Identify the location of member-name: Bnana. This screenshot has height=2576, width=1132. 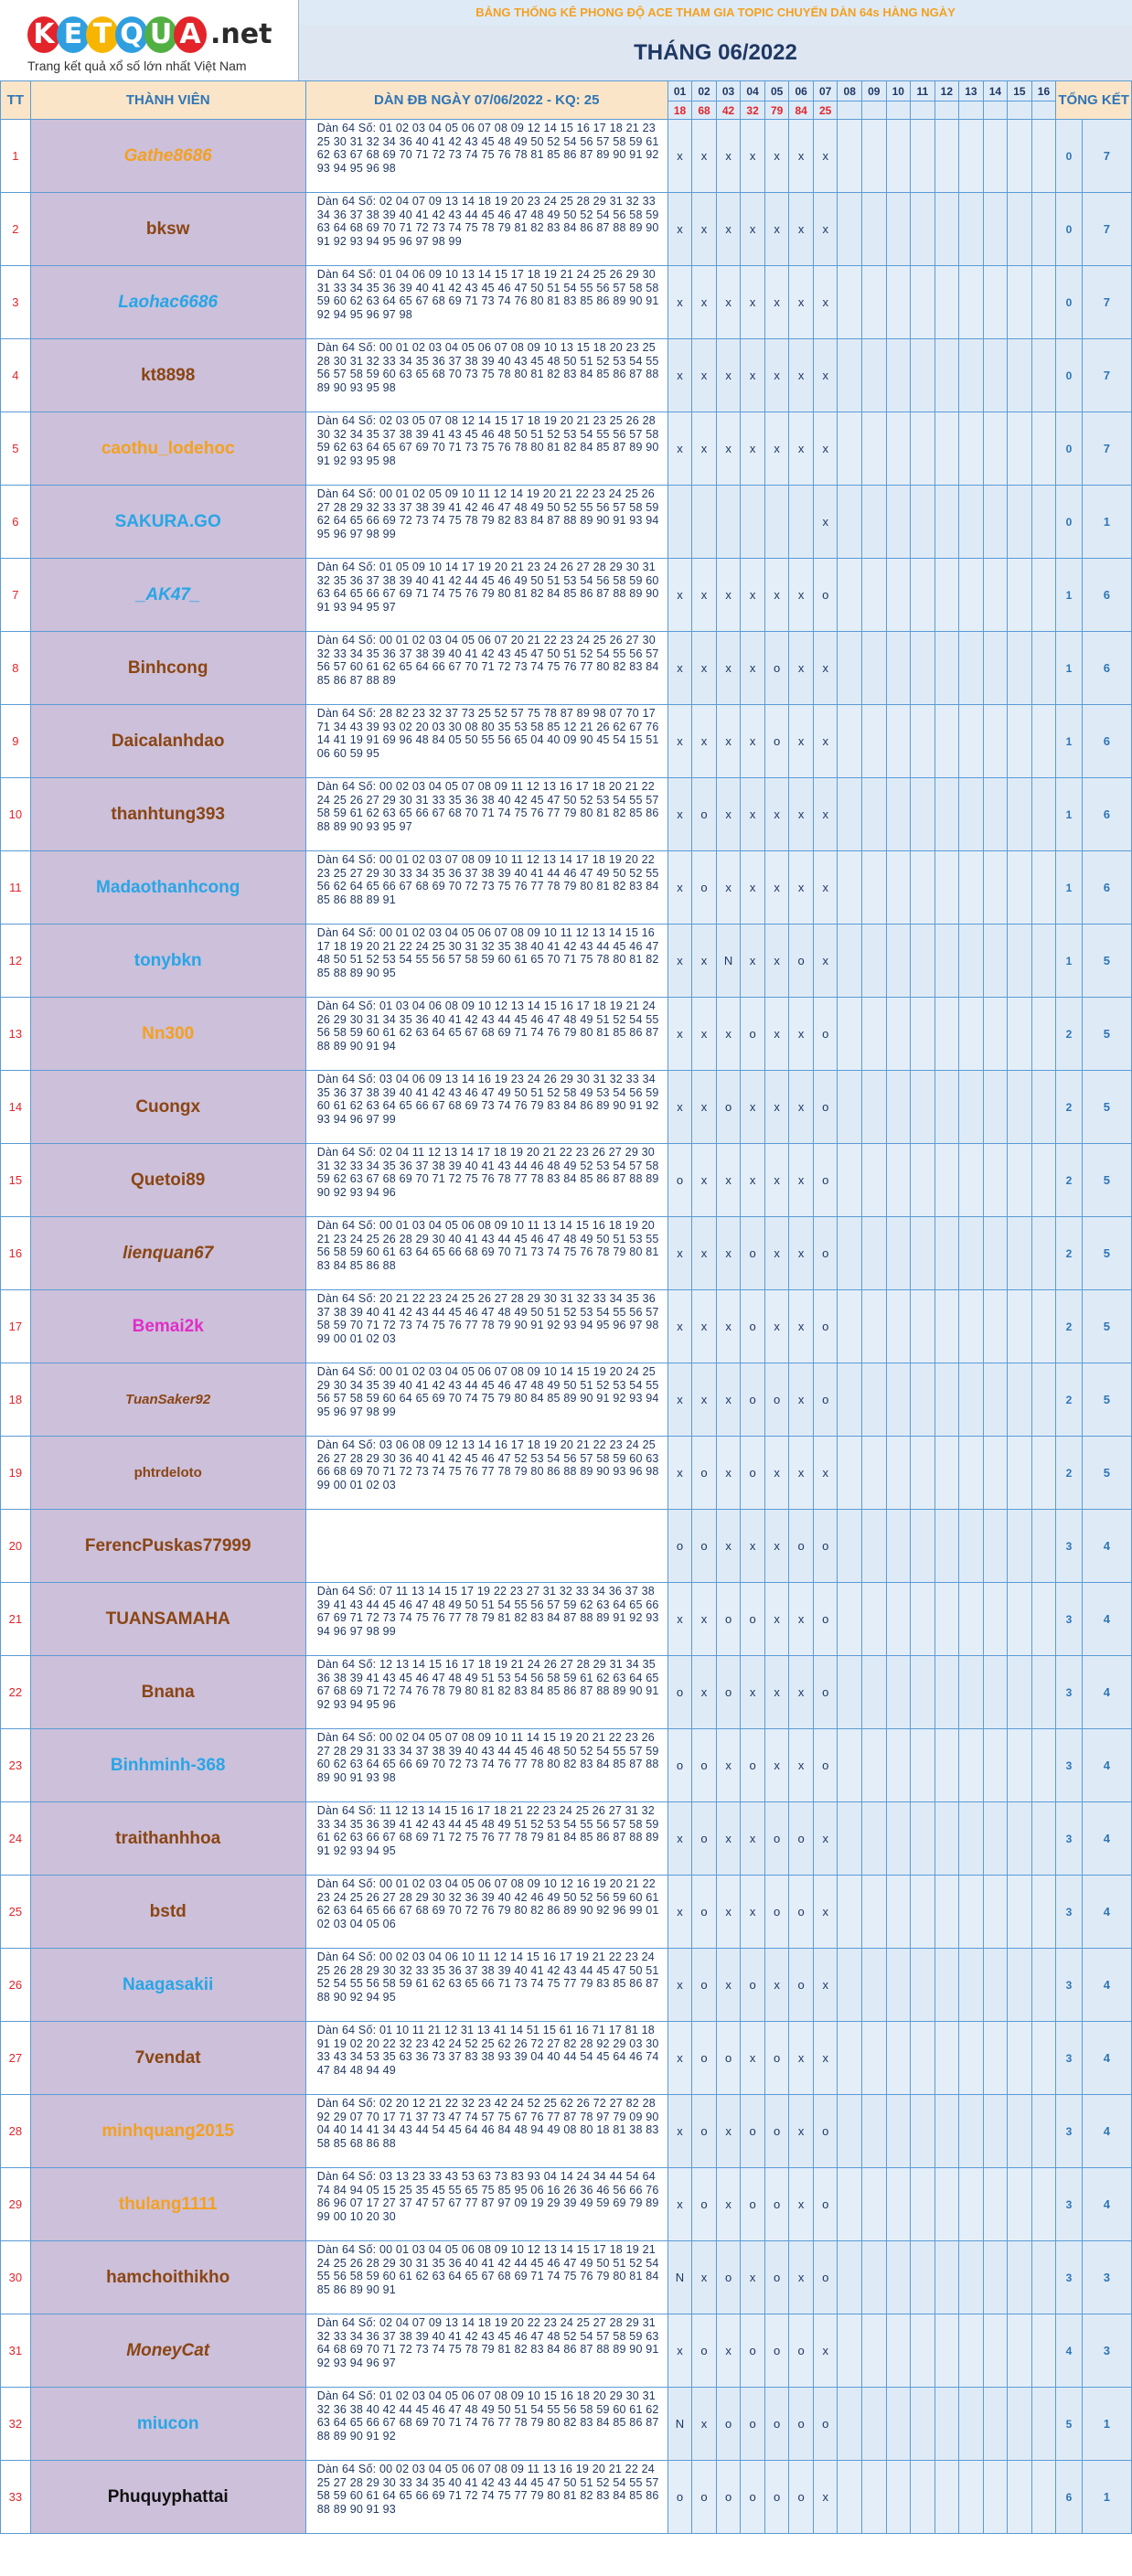
(167, 1692).